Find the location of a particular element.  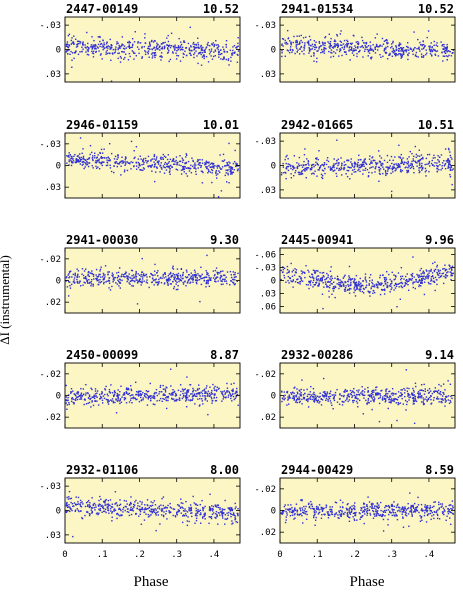

y-tick-label: .03 is located at coordinates (53, 536).